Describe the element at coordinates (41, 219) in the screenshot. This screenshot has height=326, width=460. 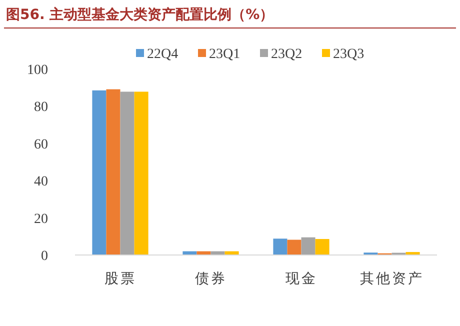
I see `y-tick-label: 20` at that location.